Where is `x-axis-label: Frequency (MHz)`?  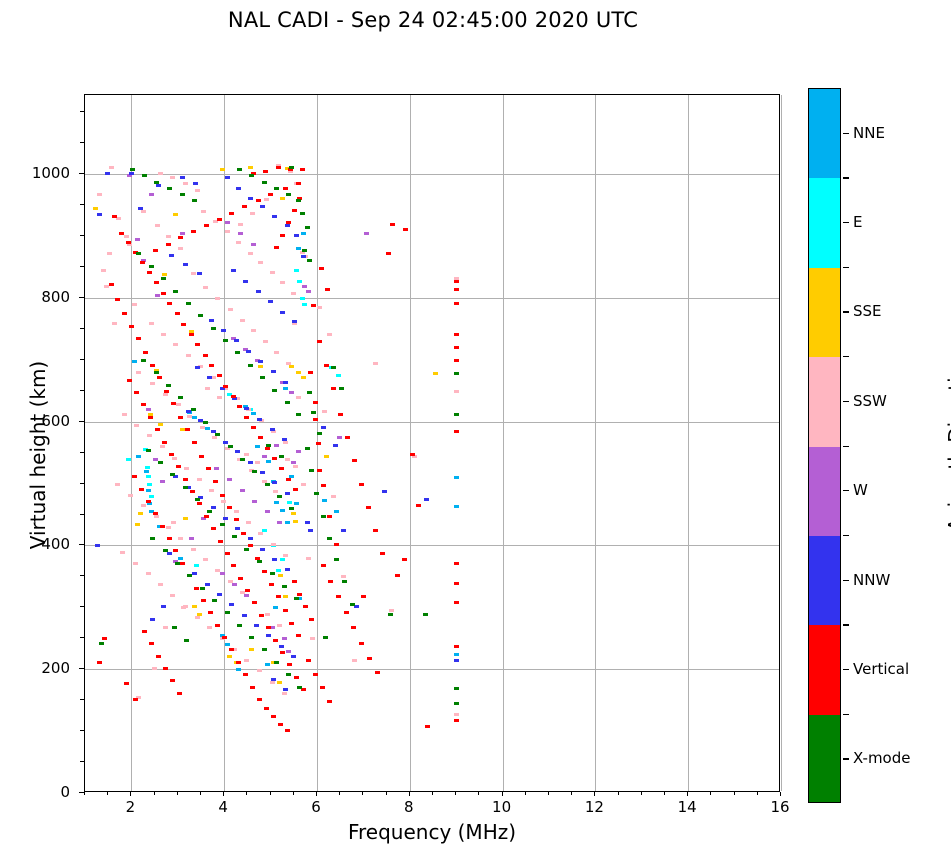 x-axis-label: Frequency (MHz) is located at coordinates (432, 832).